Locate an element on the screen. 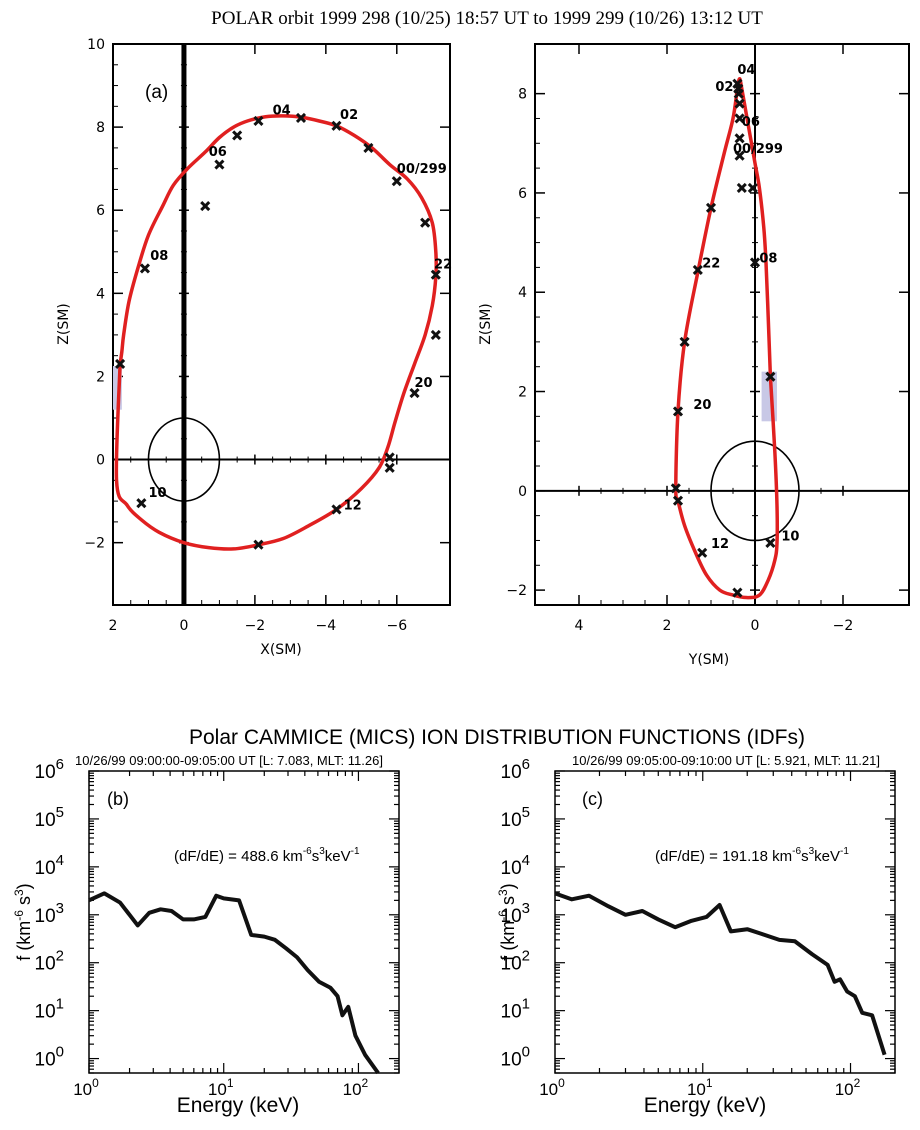 The height and width of the screenshot is (1130, 920). hour-label: 12 is located at coordinates (720, 544).